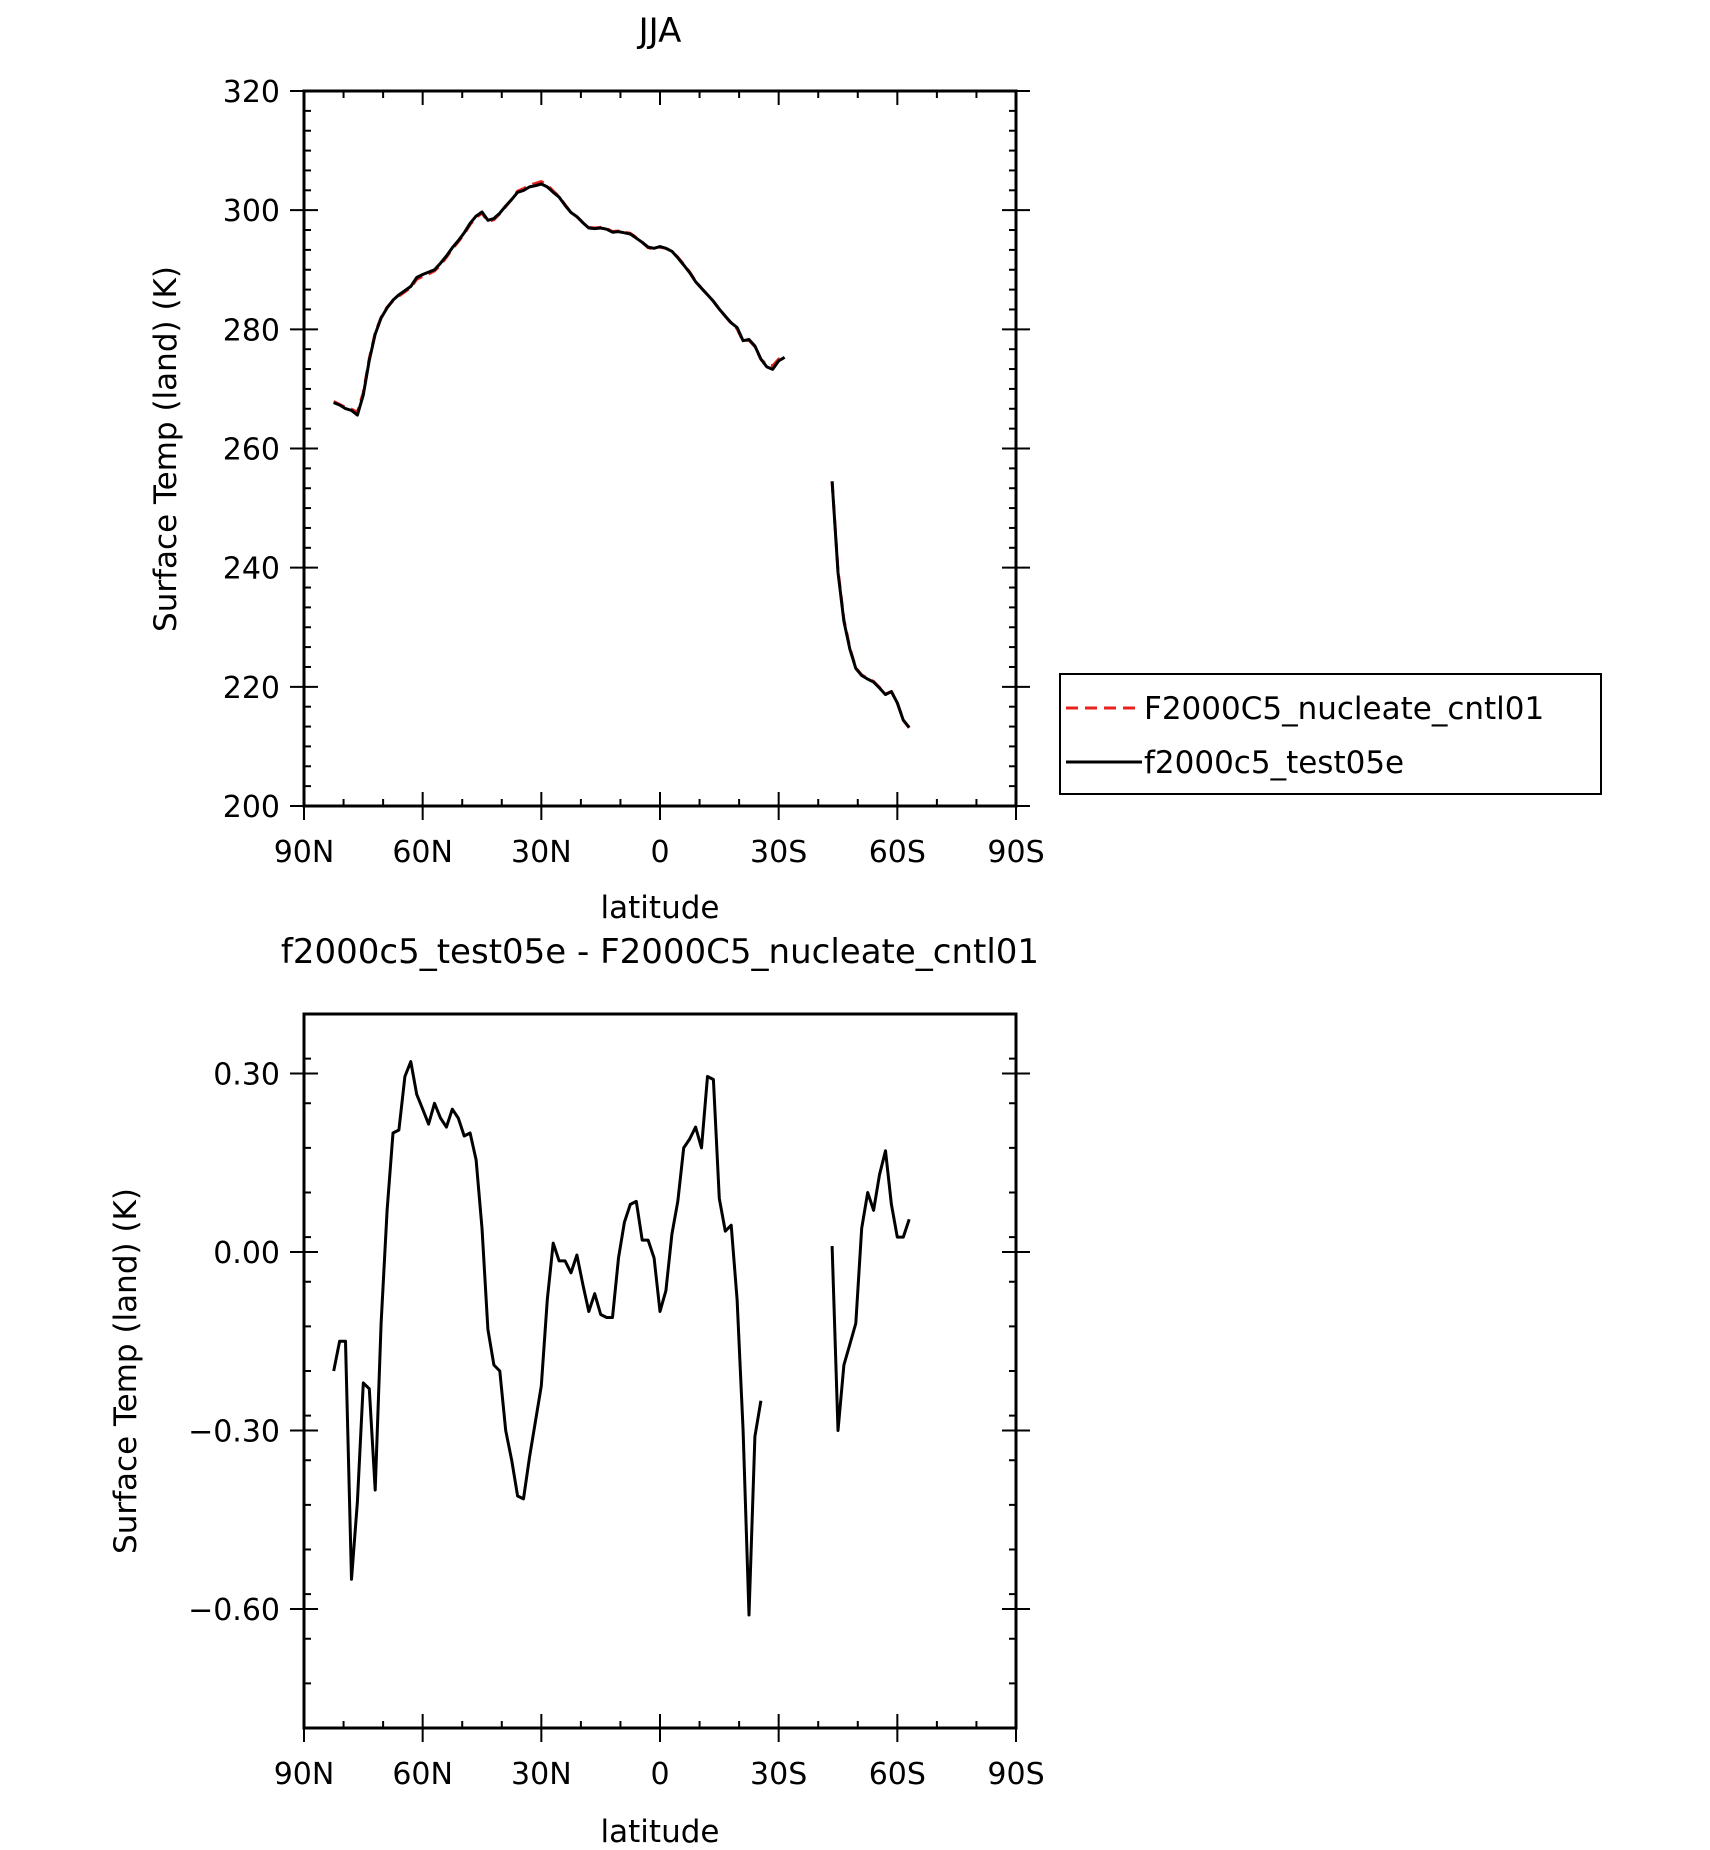 The height and width of the screenshot is (1850, 1710). I want to click on top-x-tick-label: 60N, so click(422, 852).